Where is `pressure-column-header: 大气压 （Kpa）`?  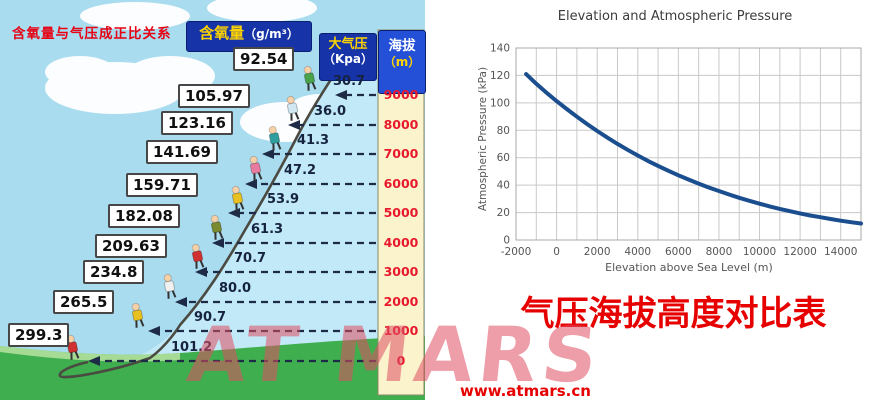 pressure-column-header: 大气压 （Kpa） is located at coordinates (348, 57).